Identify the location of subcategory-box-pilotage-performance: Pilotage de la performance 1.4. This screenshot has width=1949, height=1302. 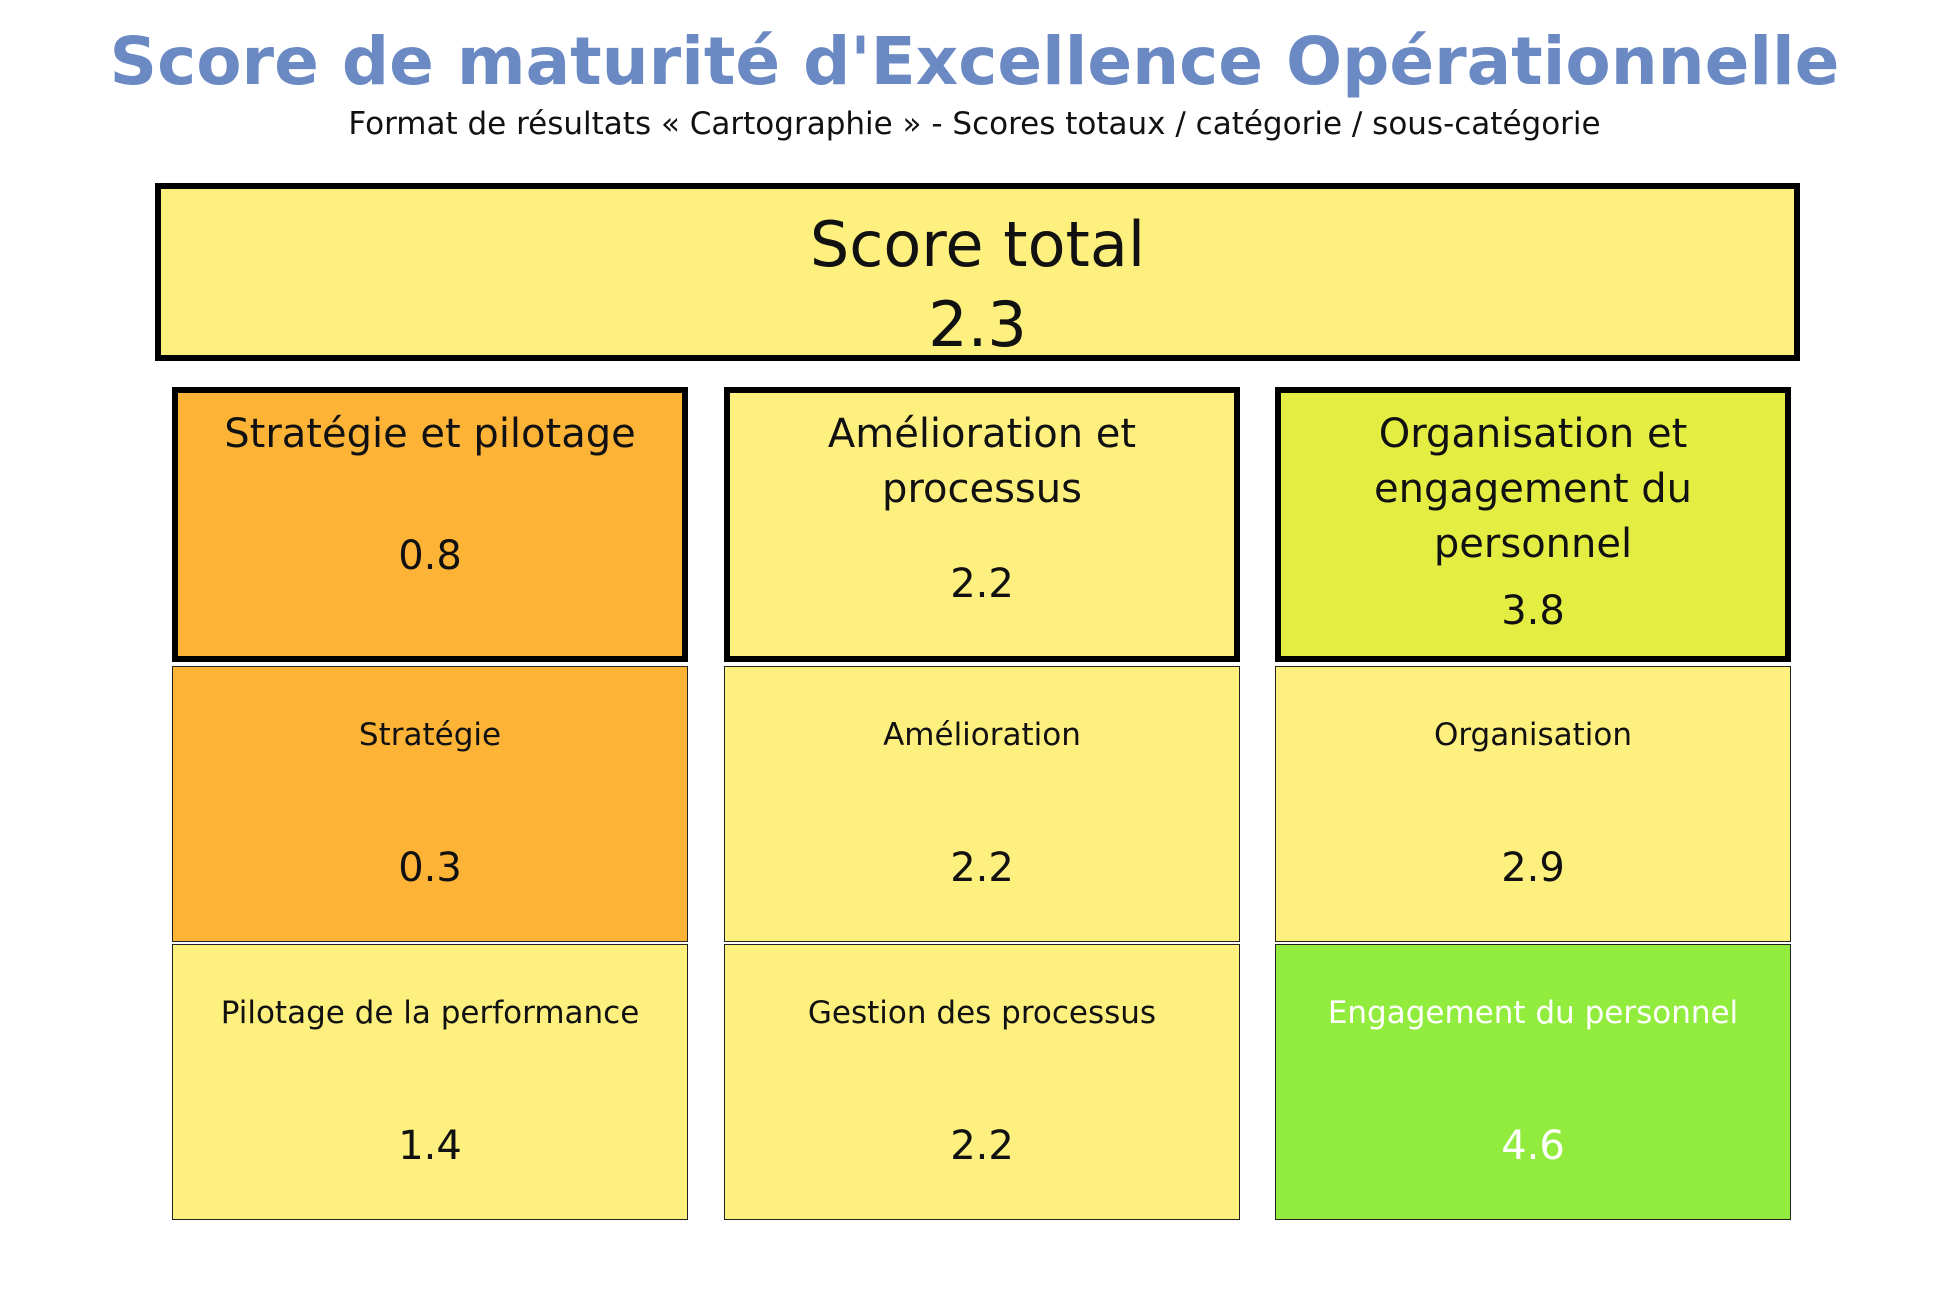
(430, 1082).